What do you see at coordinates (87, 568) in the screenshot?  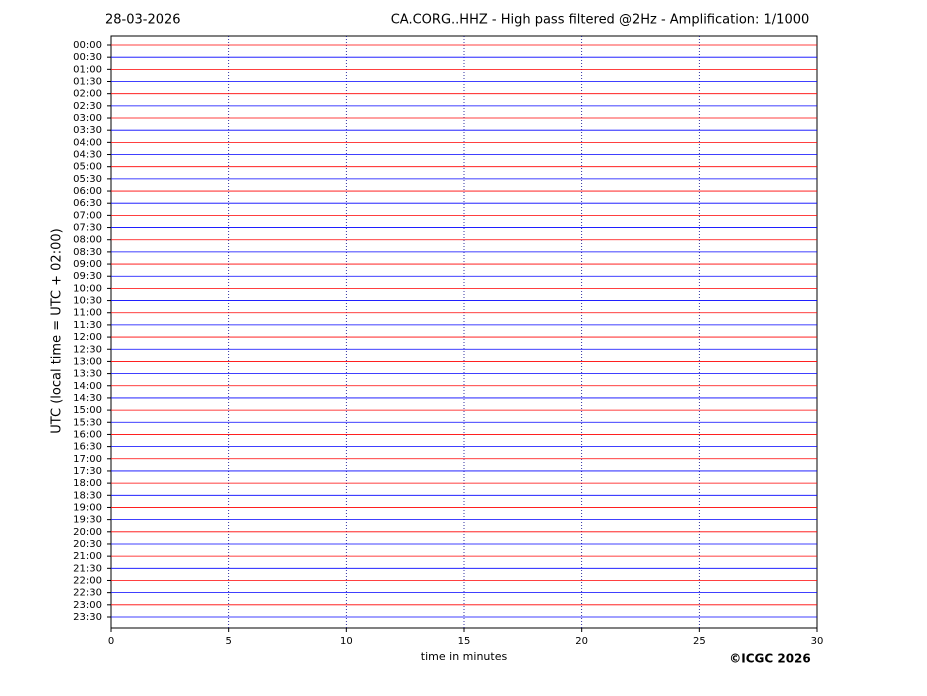 I see `y-tick-label: 21:30` at bounding box center [87, 568].